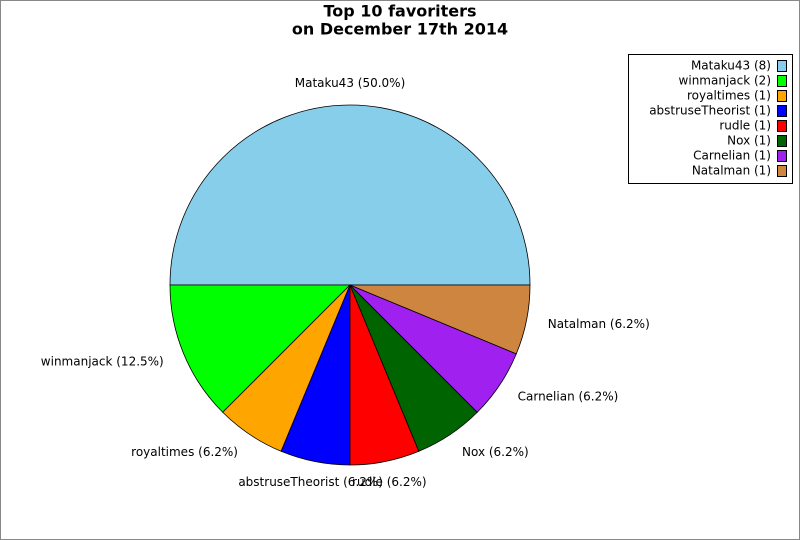  What do you see at coordinates (350, 83) in the screenshot?
I see `slice-label: Mataku43 (50.0%)` at bounding box center [350, 83].